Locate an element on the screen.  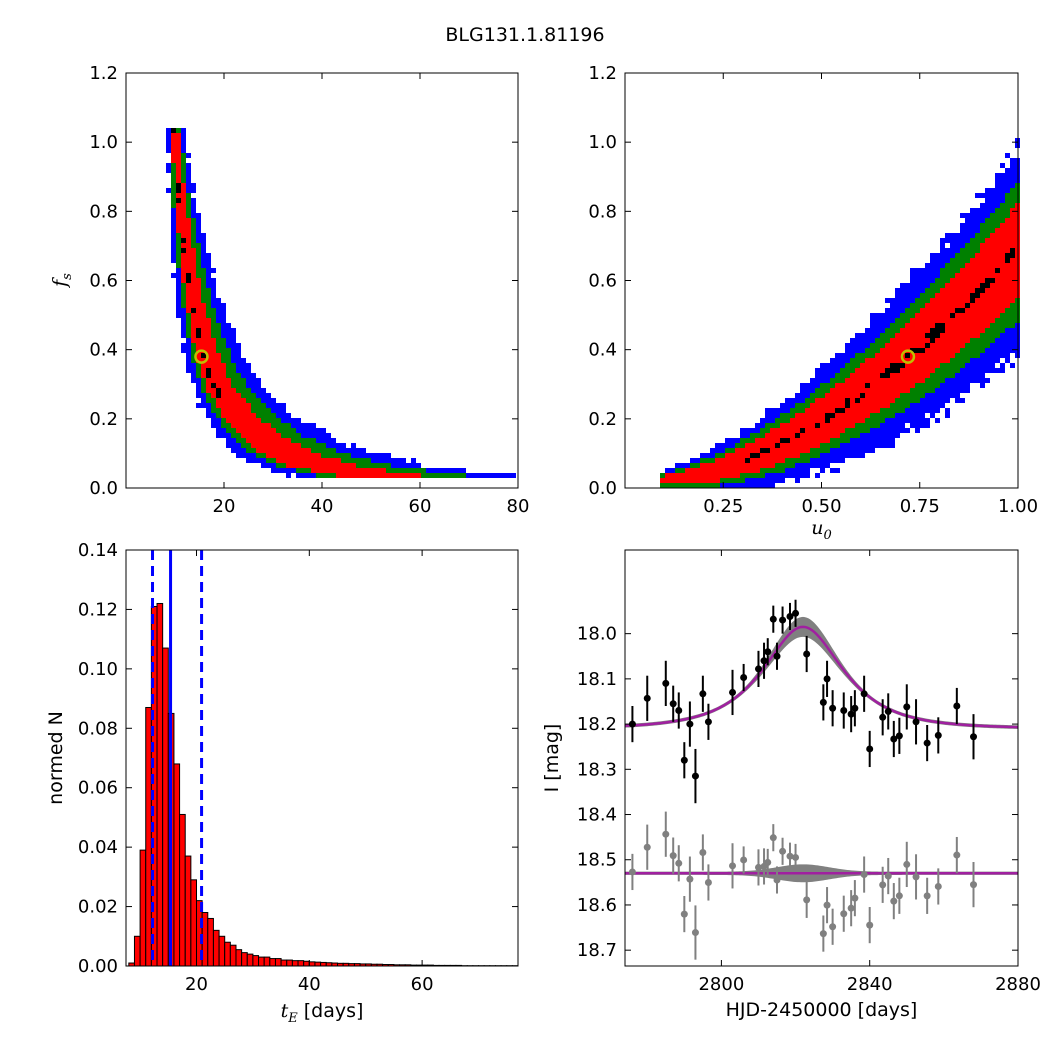
y-tick-label: 1.2 is located at coordinates (103, 73).